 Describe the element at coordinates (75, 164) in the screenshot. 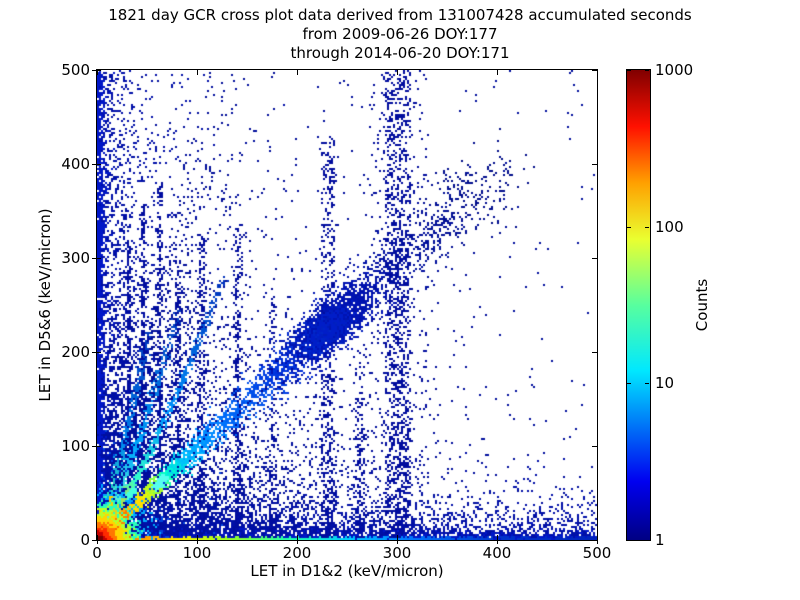

I see `y-tick-label: 400` at that location.